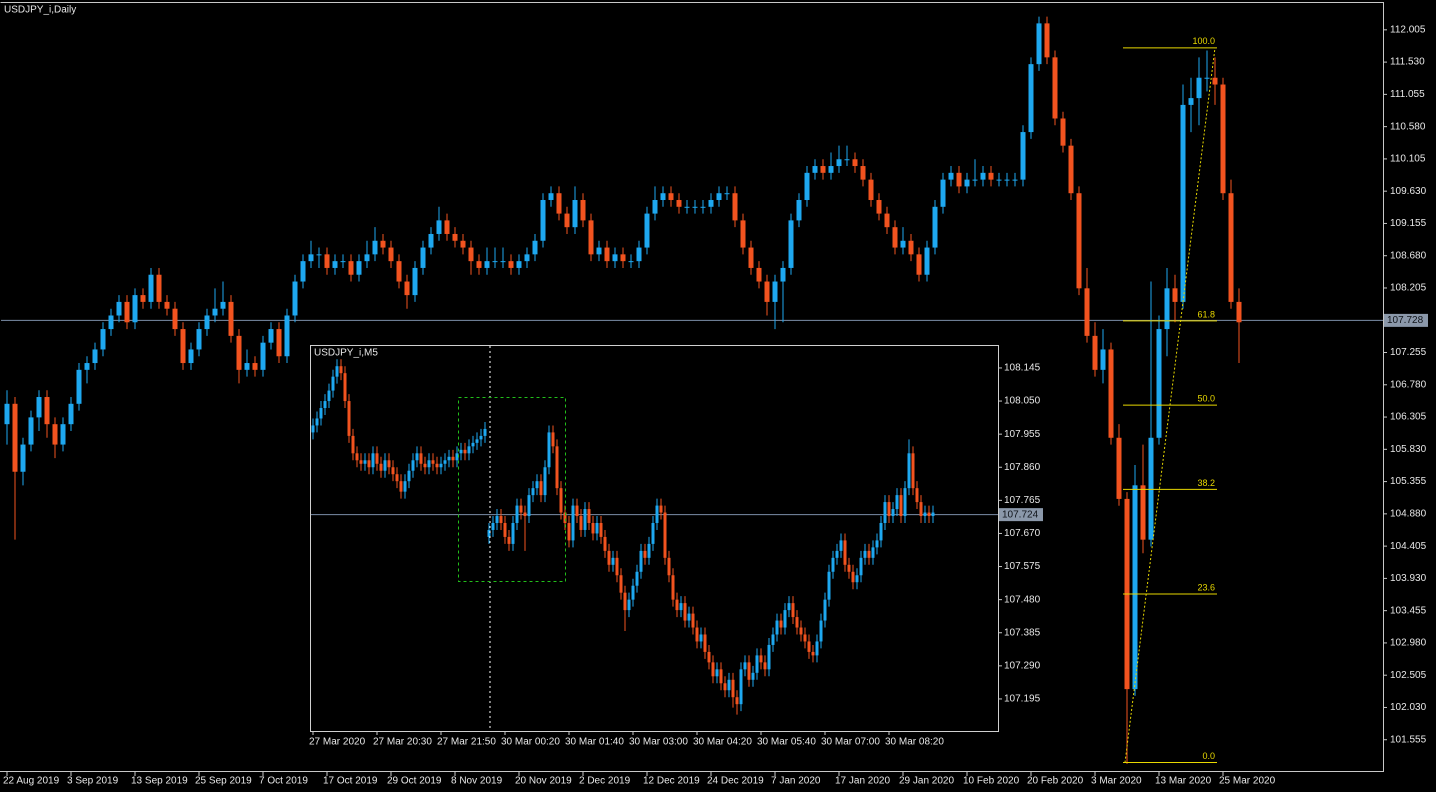 Image resolution: width=1436 pixels, height=792 pixels. I want to click on range-box, so click(512, 489).